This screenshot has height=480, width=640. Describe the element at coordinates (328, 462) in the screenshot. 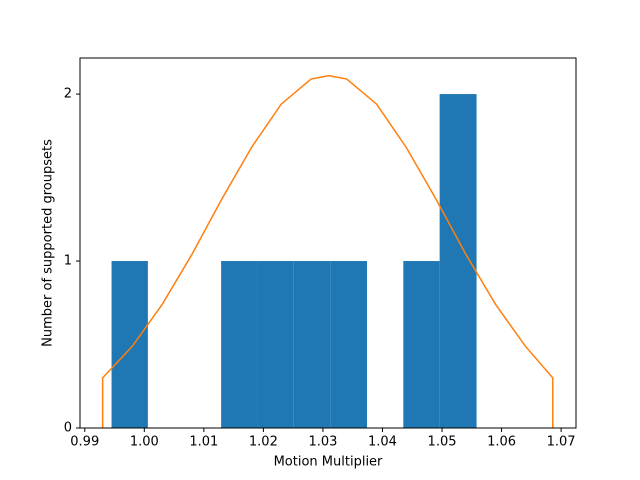

I see `x-axis-label: Motion Multiplier` at that location.